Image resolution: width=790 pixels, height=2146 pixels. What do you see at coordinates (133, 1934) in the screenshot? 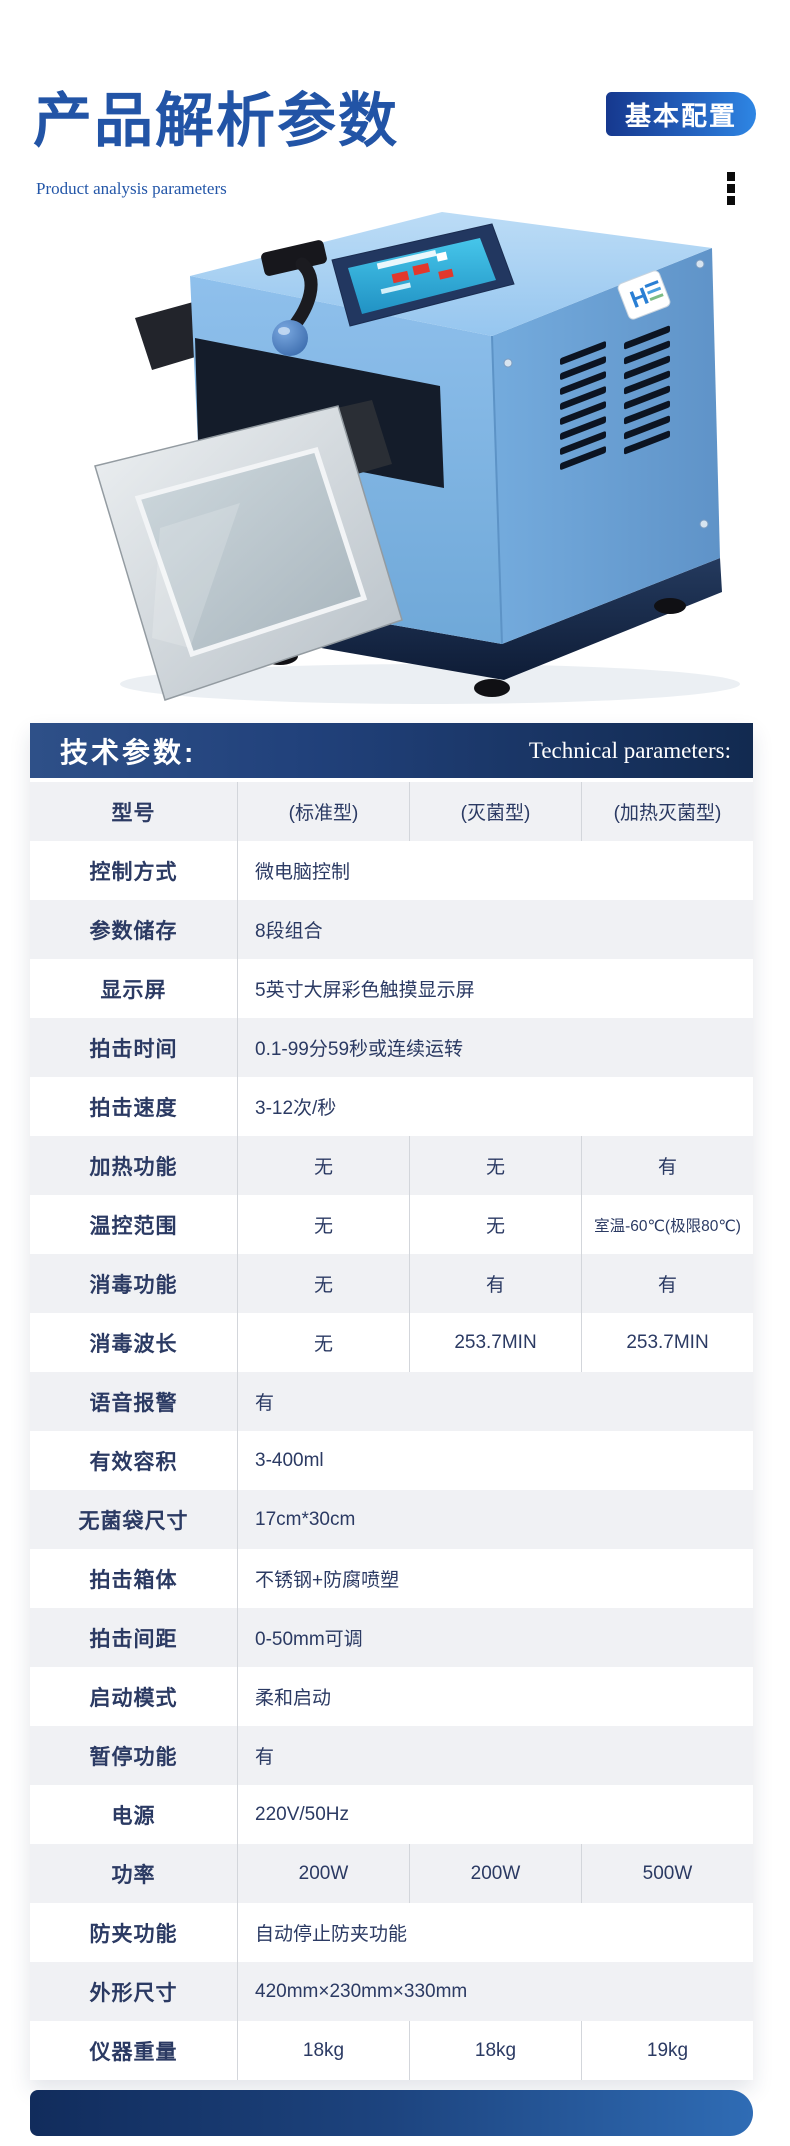
I see `row-label: 防夹功能` at bounding box center [133, 1934].